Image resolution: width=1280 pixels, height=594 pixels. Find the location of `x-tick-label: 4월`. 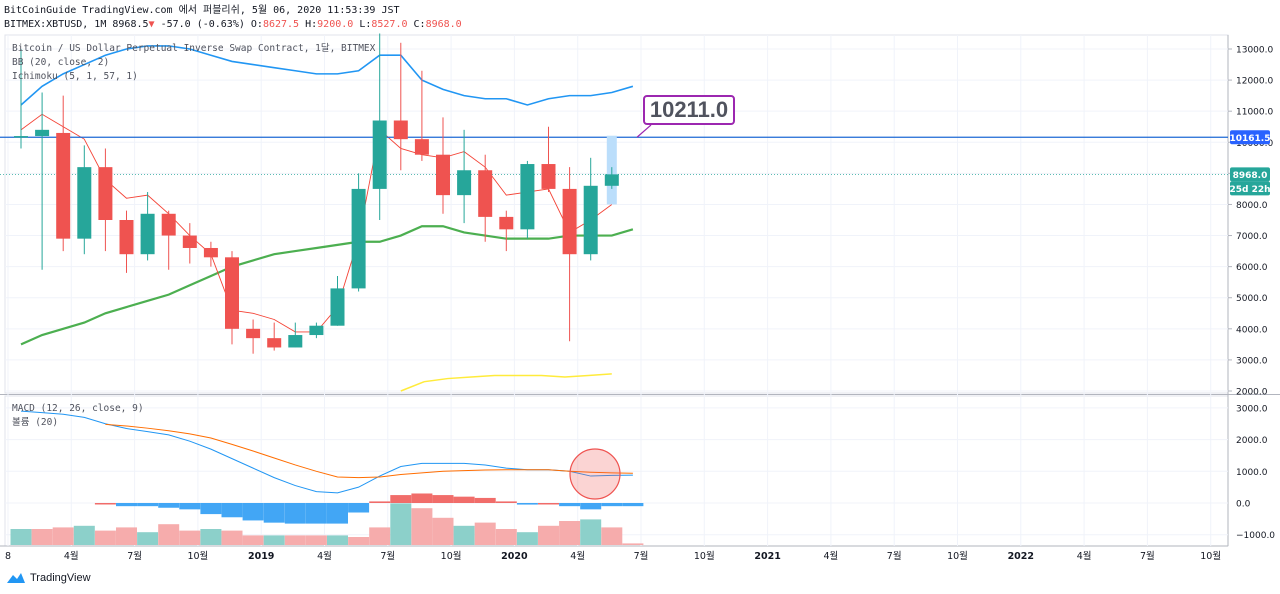

x-tick-label: 4월 is located at coordinates (577, 556).